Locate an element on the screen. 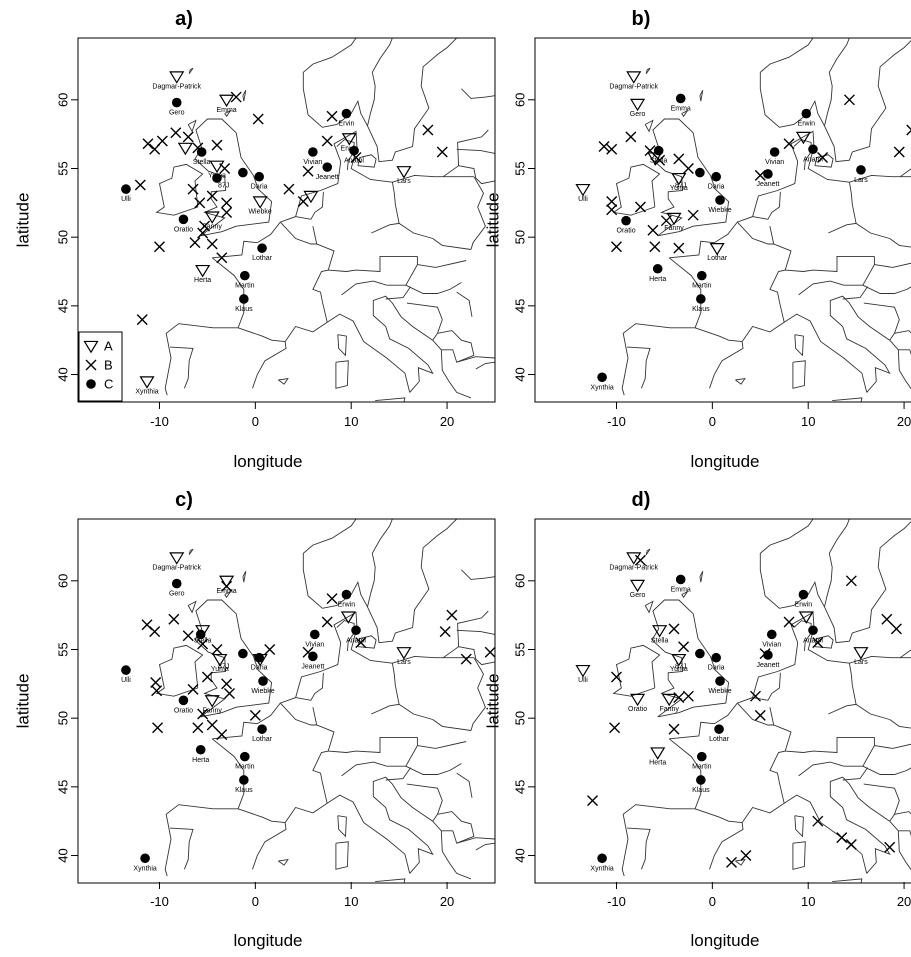 The height and width of the screenshot is (957, 911). site-label-erwin: Erwin is located at coordinates (350, 148).